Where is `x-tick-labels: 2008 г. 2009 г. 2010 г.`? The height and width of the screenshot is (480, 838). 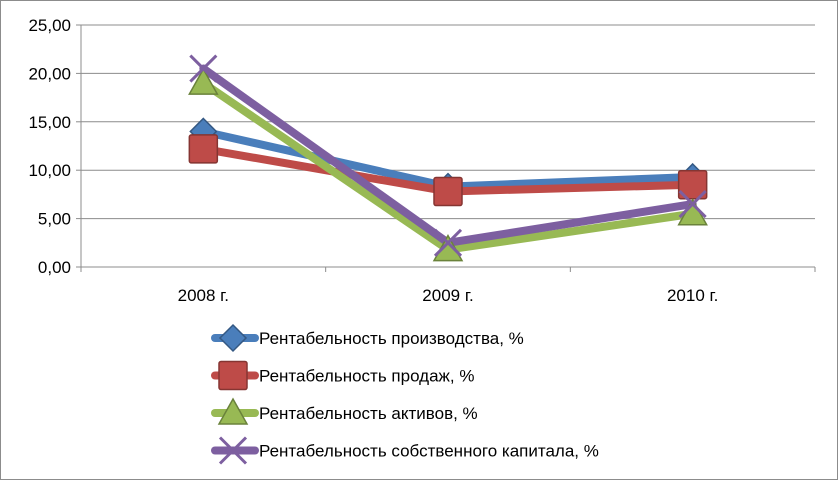 x-tick-labels: 2008 г. 2009 г. 2010 г. is located at coordinates (448, 295).